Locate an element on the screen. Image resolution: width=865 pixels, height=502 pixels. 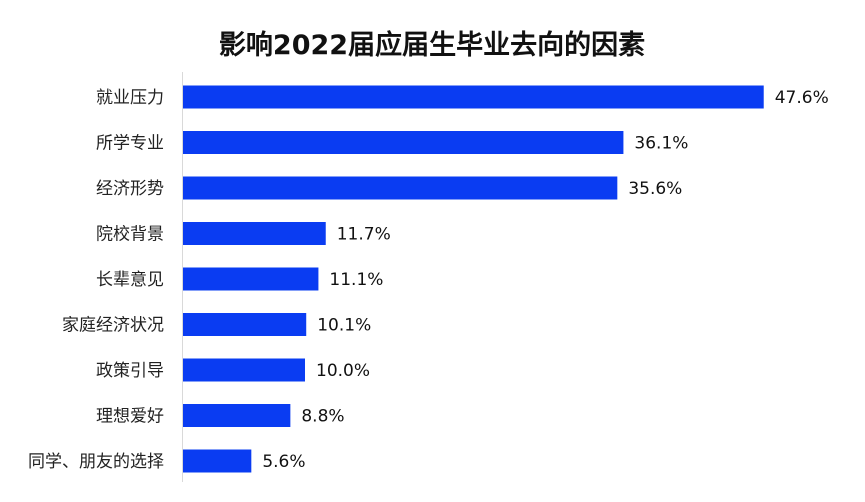
value-label: 47.6% is located at coordinates (802, 98).